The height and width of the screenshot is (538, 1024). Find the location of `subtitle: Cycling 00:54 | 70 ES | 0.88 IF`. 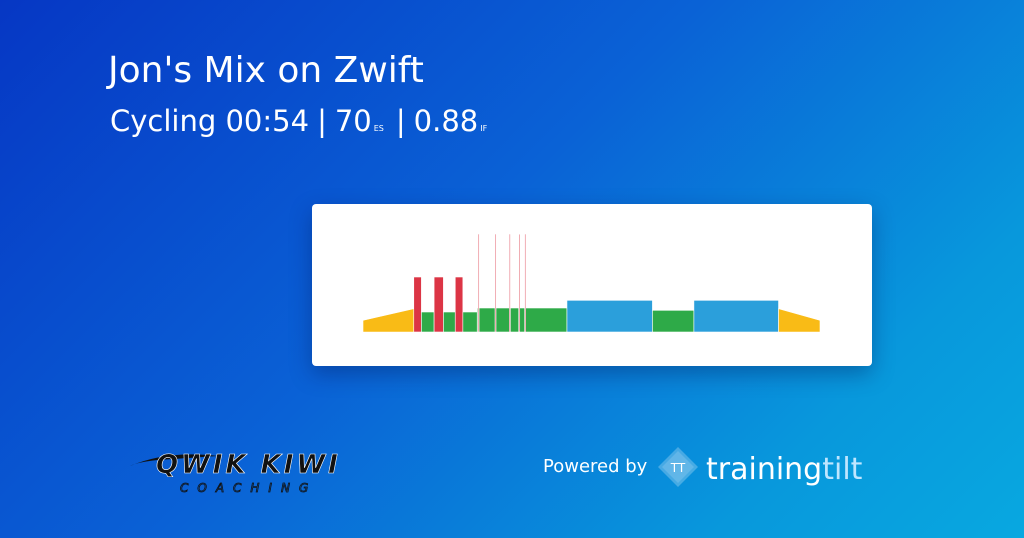

subtitle: Cycling 00:54 | 70 ES | 0.88 IF is located at coordinates (300, 121).